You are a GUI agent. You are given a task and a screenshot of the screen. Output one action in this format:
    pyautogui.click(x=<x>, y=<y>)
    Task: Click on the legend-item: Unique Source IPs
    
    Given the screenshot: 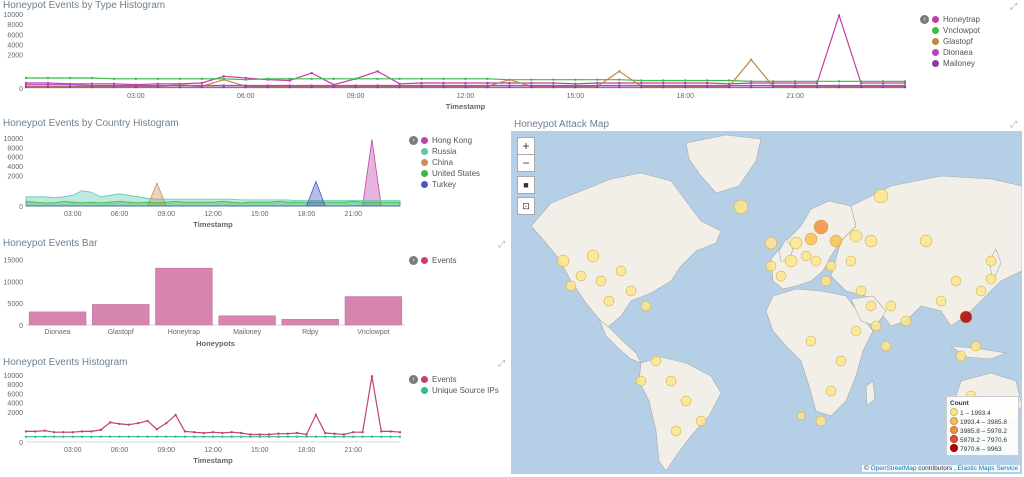 What is the action you would take?
    pyautogui.click(x=460, y=390)
    